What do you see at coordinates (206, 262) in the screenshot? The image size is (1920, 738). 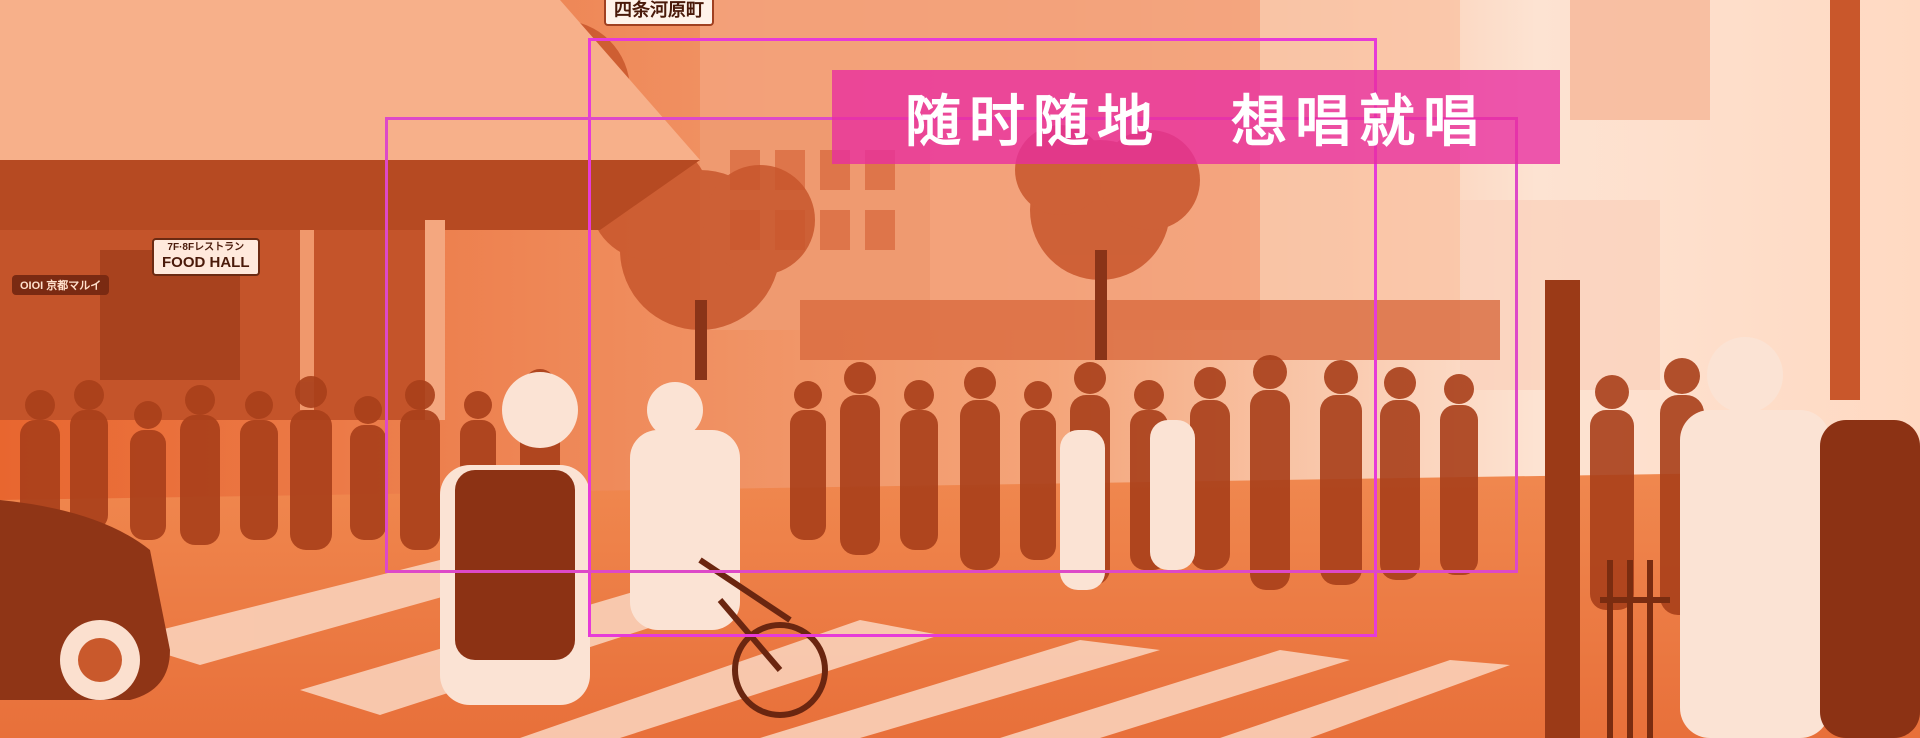 I see `food-hall-sign-en: FOOD HALL` at bounding box center [206, 262].